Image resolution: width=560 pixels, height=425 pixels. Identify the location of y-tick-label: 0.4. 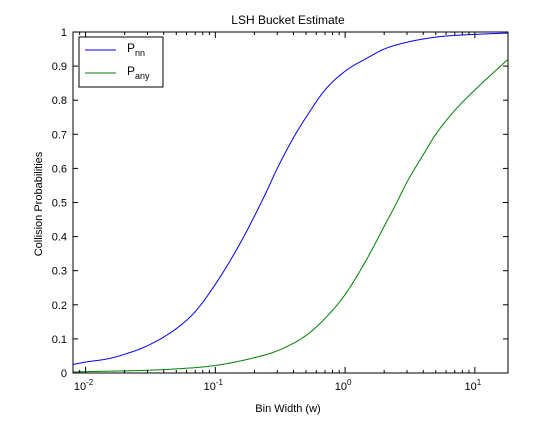
(59, 238).